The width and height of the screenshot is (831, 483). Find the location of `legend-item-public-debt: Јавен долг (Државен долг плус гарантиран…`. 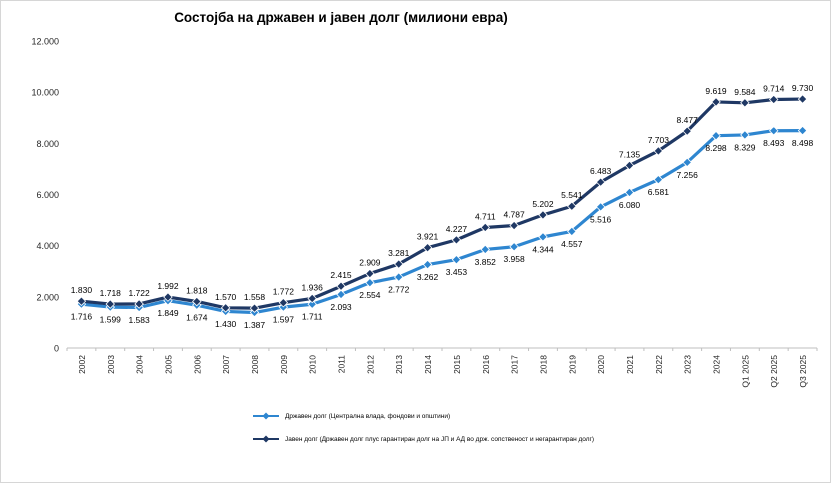

legend-item-public-debt: Јавен долг (Државен долг плус гарантиран… is located at coordinates (423, 439).